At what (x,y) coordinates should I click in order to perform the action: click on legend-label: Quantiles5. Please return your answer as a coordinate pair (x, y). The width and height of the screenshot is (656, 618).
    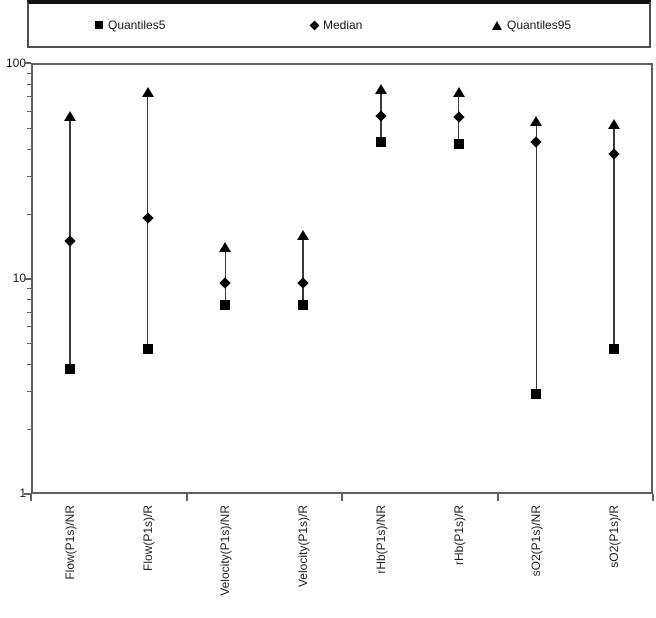
    Looking at the image, I should click on (137, 25).